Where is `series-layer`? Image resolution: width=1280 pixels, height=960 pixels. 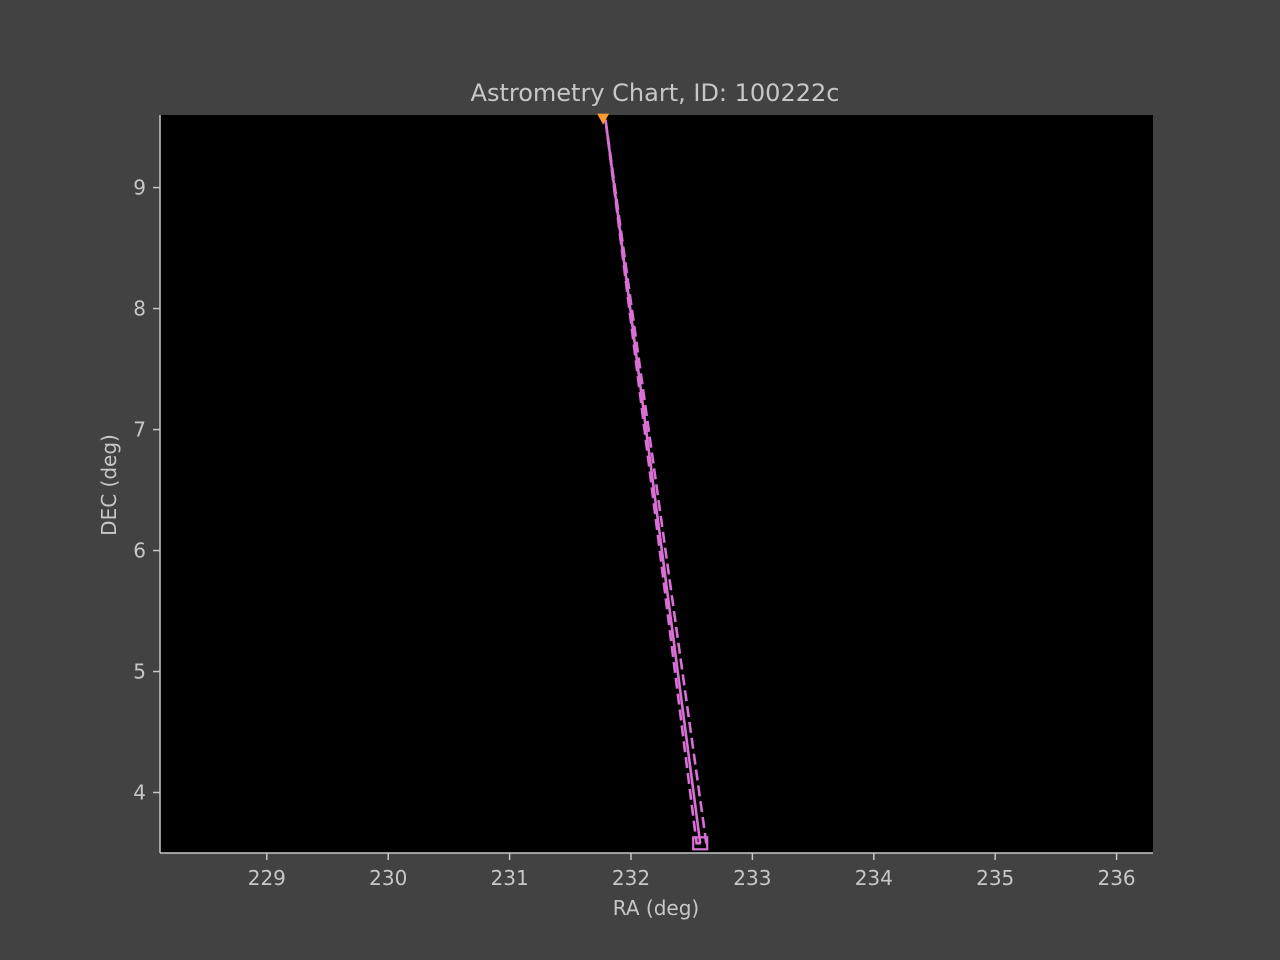
series-layer is located at coordinates (656, 482).